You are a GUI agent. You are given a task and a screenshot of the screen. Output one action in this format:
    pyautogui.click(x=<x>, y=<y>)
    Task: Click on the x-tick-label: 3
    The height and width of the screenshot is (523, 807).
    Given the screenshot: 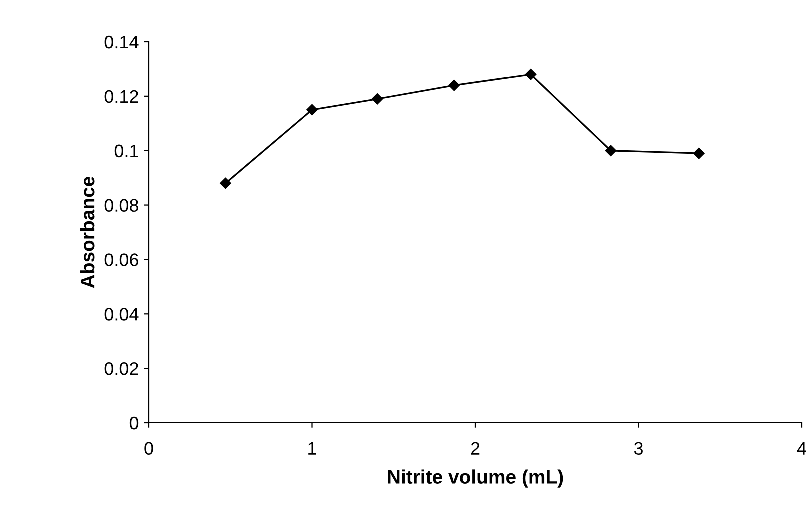 What is the action you would take?
    pyautogui.click(x=638, y=449)
    